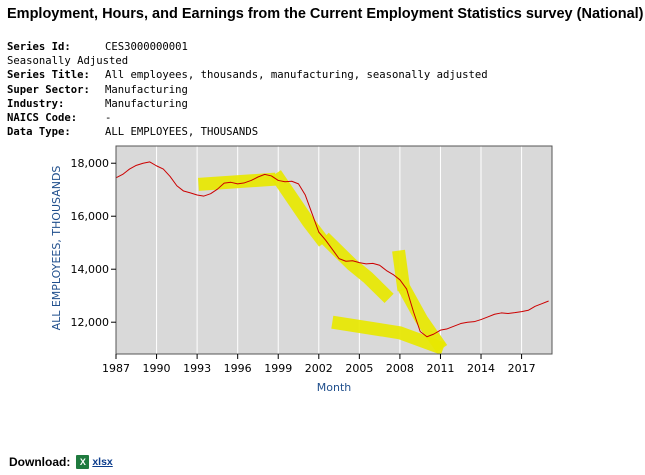 Image resolution: width=645 pixels, height=475 pixels. What do you see at coordinates (93, 243) in the screenshot?
I see `y-axis-ticks: 12,000 14,000 16,000 18,000` at bounding box center [93, 243].